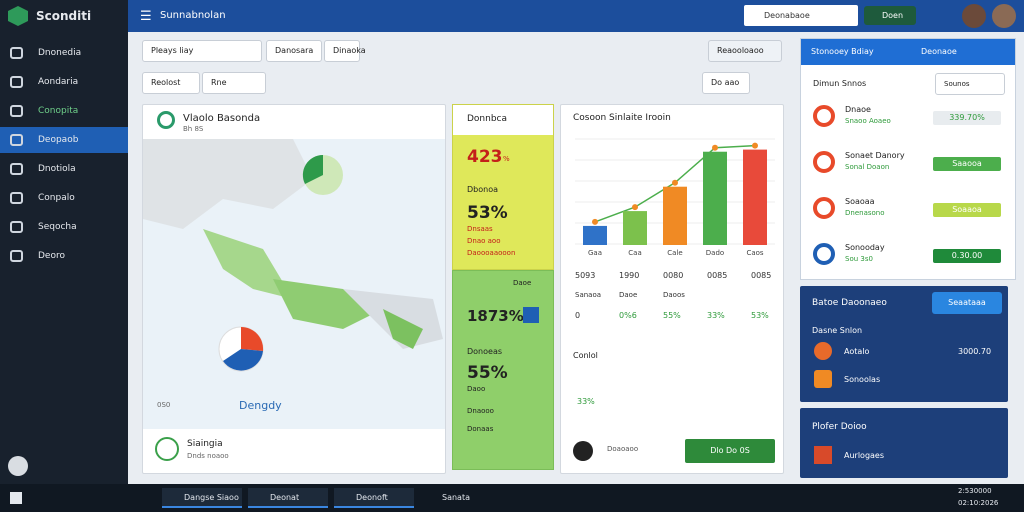 The image size is (1024, 512). Describe the element at coordinates (760, 315) in the screenshot. I see `table-cell: 53%` at that location.